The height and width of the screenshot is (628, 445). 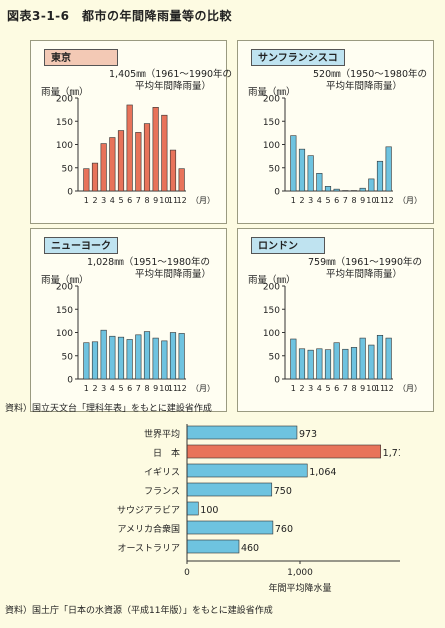 I want to click on x-tick-label: 7, so click(x=345, y=388).